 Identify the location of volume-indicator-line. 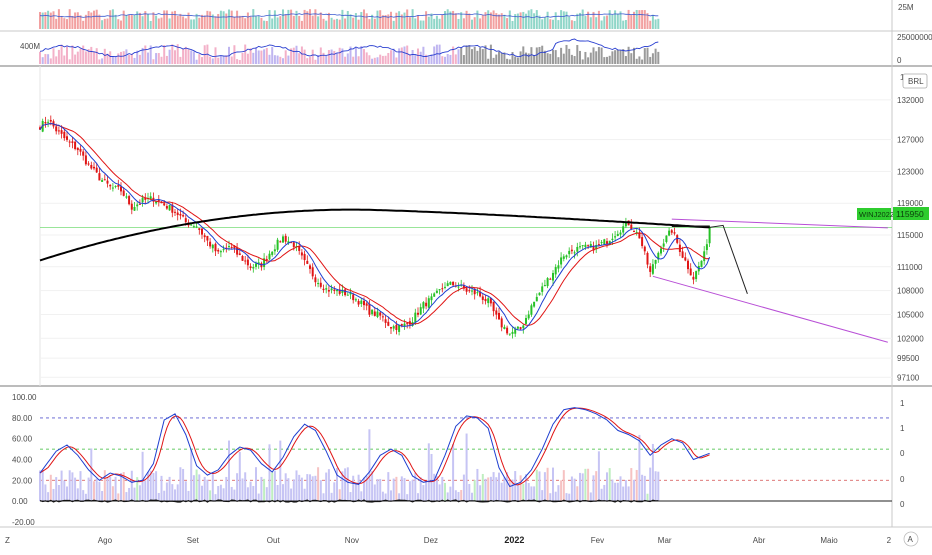
(349, 48).